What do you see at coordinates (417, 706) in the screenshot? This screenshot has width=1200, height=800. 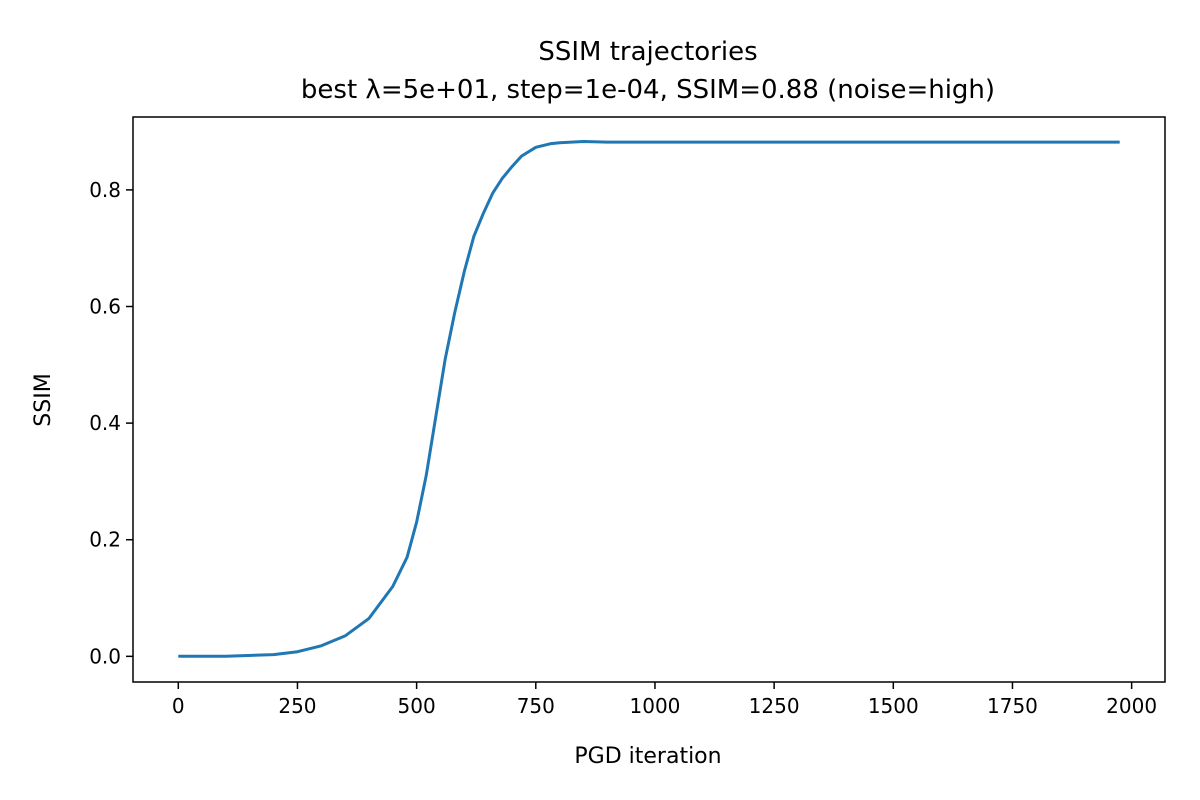 I see `x-tick-label: 500` at bounding box center [417, 706].